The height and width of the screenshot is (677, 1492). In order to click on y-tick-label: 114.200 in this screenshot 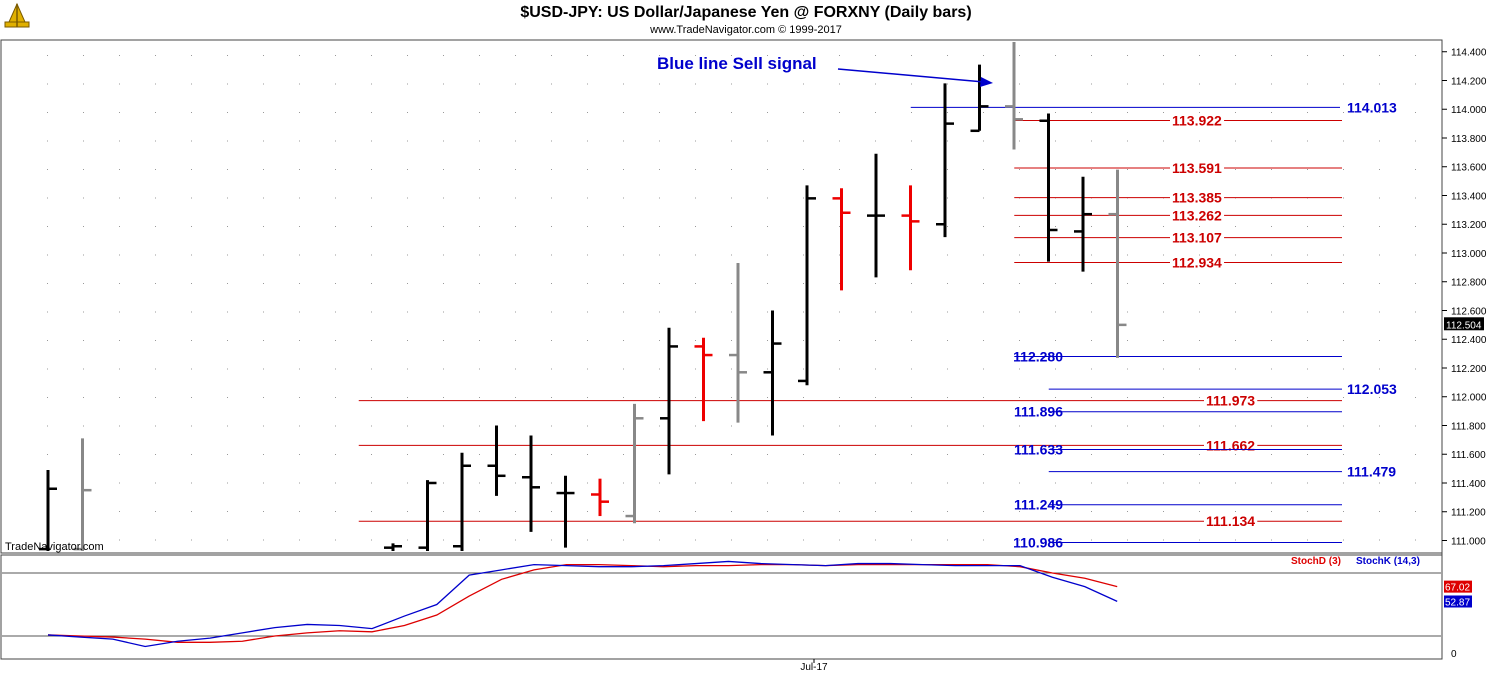, I will do `click(1469, 81)`.